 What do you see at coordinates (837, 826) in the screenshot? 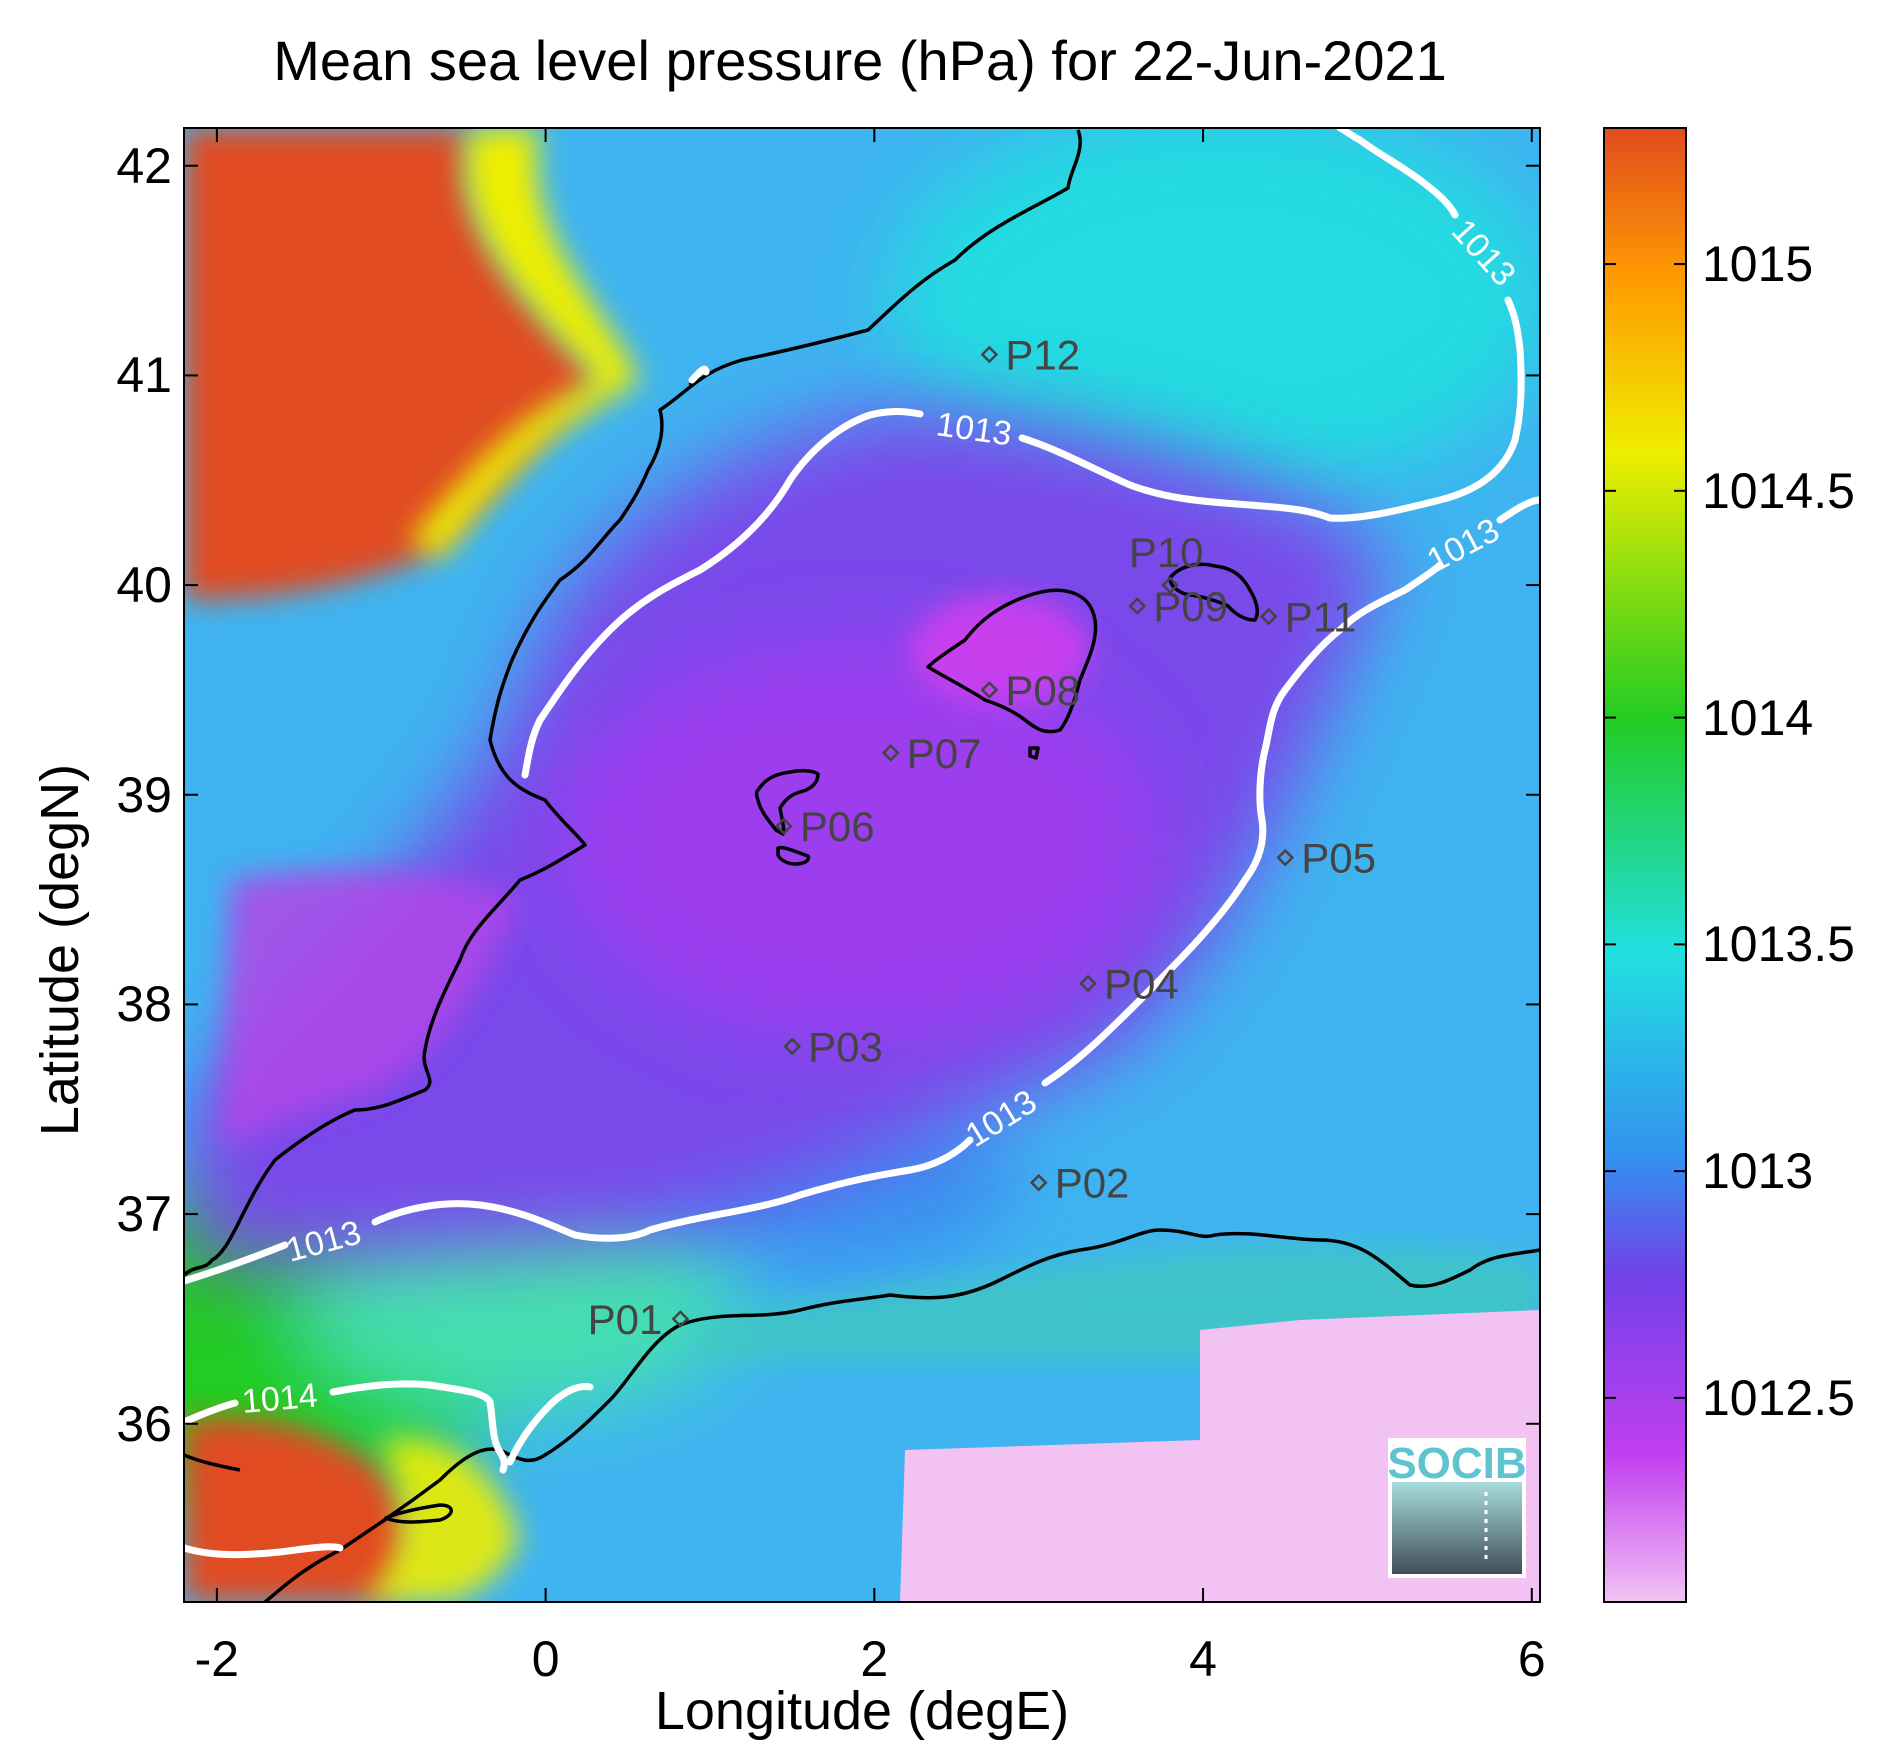
I see `station-label: P06` at bounding box center [837, 826].